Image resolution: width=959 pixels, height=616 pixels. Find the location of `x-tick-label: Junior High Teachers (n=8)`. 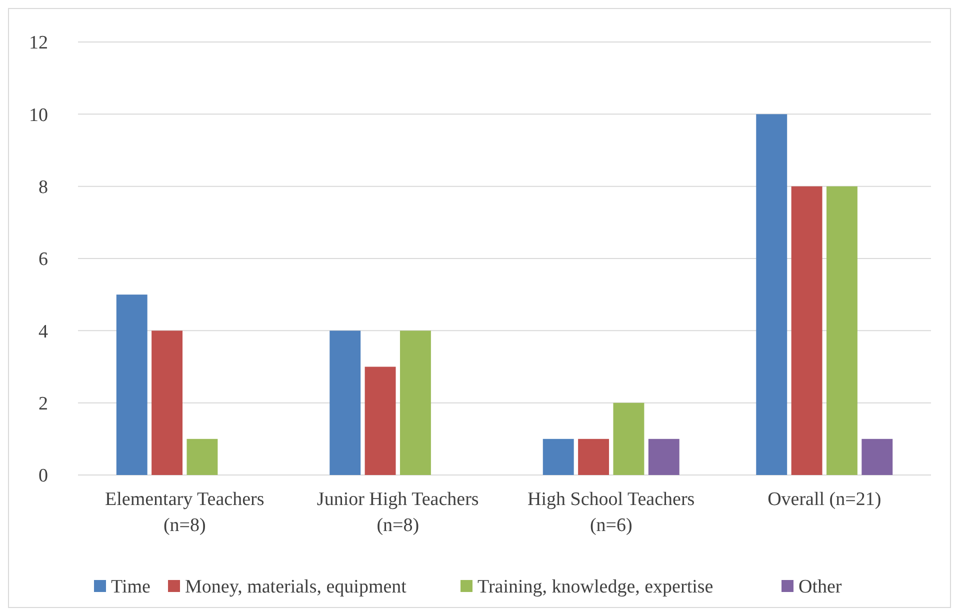

x-tick-label: Junior High Teachers (n=8) is located at coordinates (397, 512).